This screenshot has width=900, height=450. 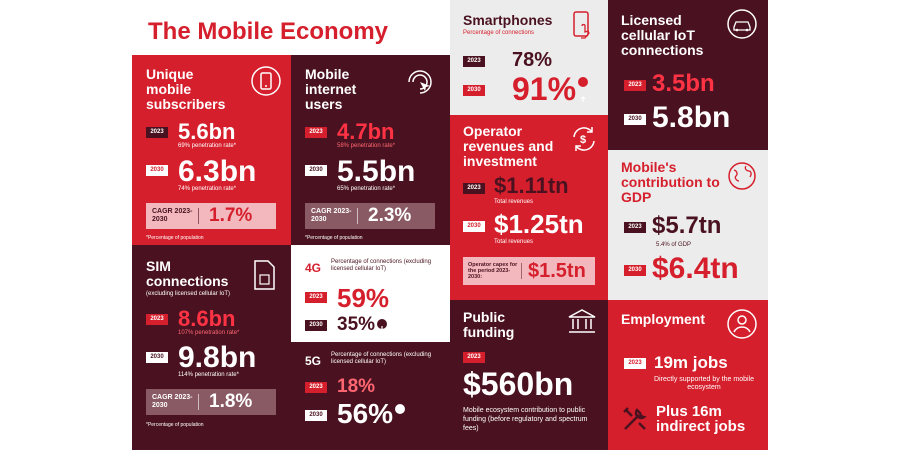 What do you see at coordinates (313, 361) in the screenshot?
I see `5g-label: 5G` at bounding box center [313, 361].